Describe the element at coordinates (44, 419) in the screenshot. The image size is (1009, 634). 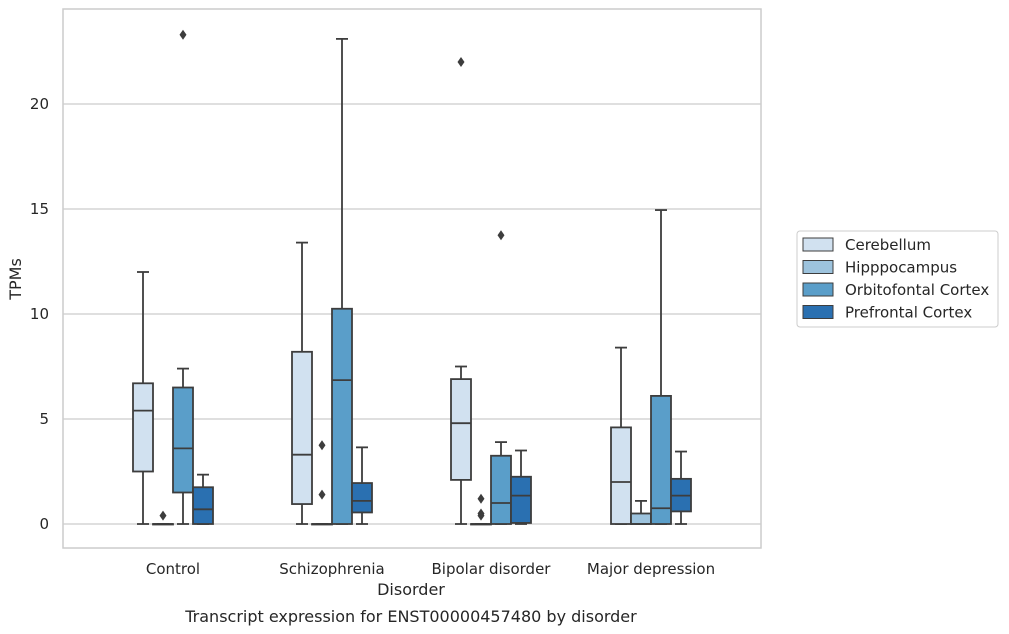
I see `y-tick-label: 5` at that location.